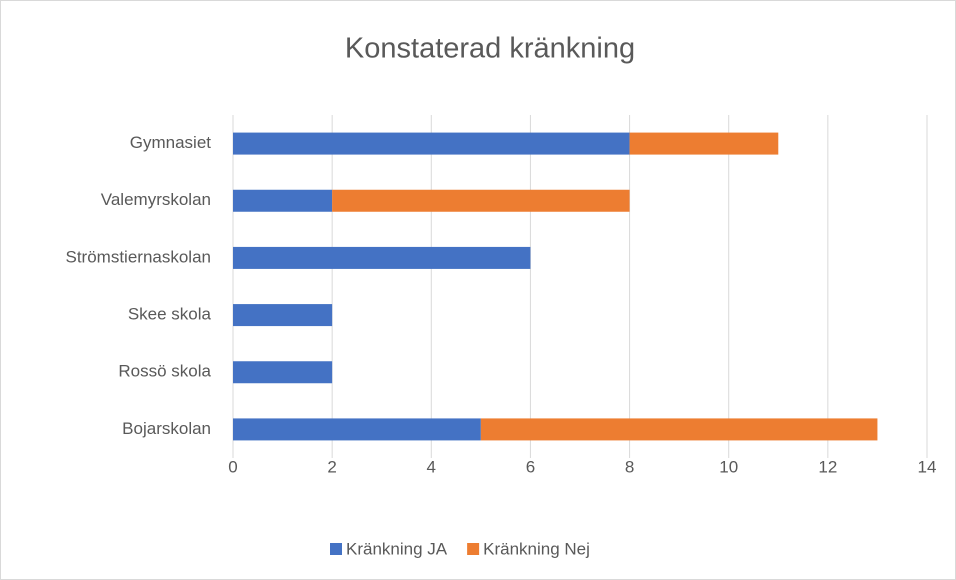 This screenshot has width=956, height=580. I want to click on y-tick-label: Strömstiernaskolan, so click(138, 256).